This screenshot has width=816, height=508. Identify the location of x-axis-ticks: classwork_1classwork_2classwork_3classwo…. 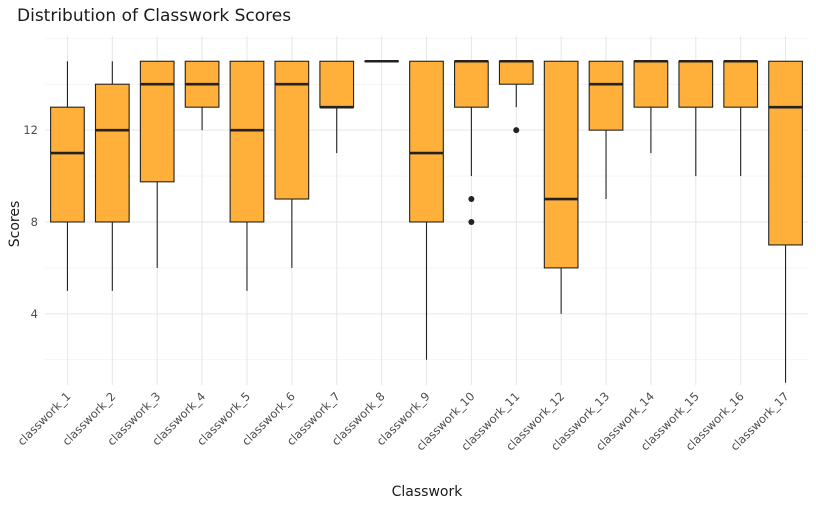
(403, 421).